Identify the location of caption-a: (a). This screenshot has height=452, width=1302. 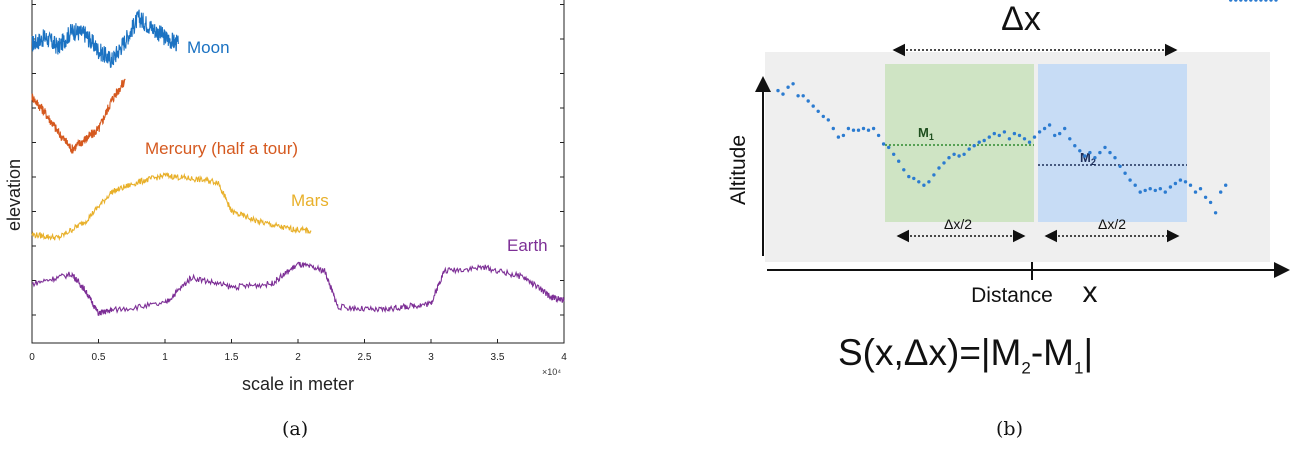
(295, 429).